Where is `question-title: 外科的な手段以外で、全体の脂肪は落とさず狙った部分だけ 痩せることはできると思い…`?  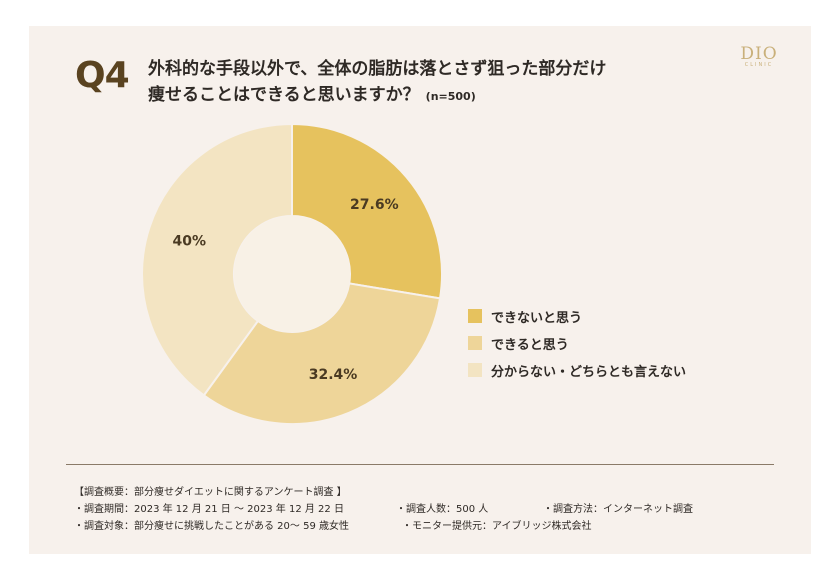 question-title: 外科的な手段以外で、全体の脂肪は落とさず狙った部分だけ 痩せることはできると思い… is located at coordinates (377, 83).